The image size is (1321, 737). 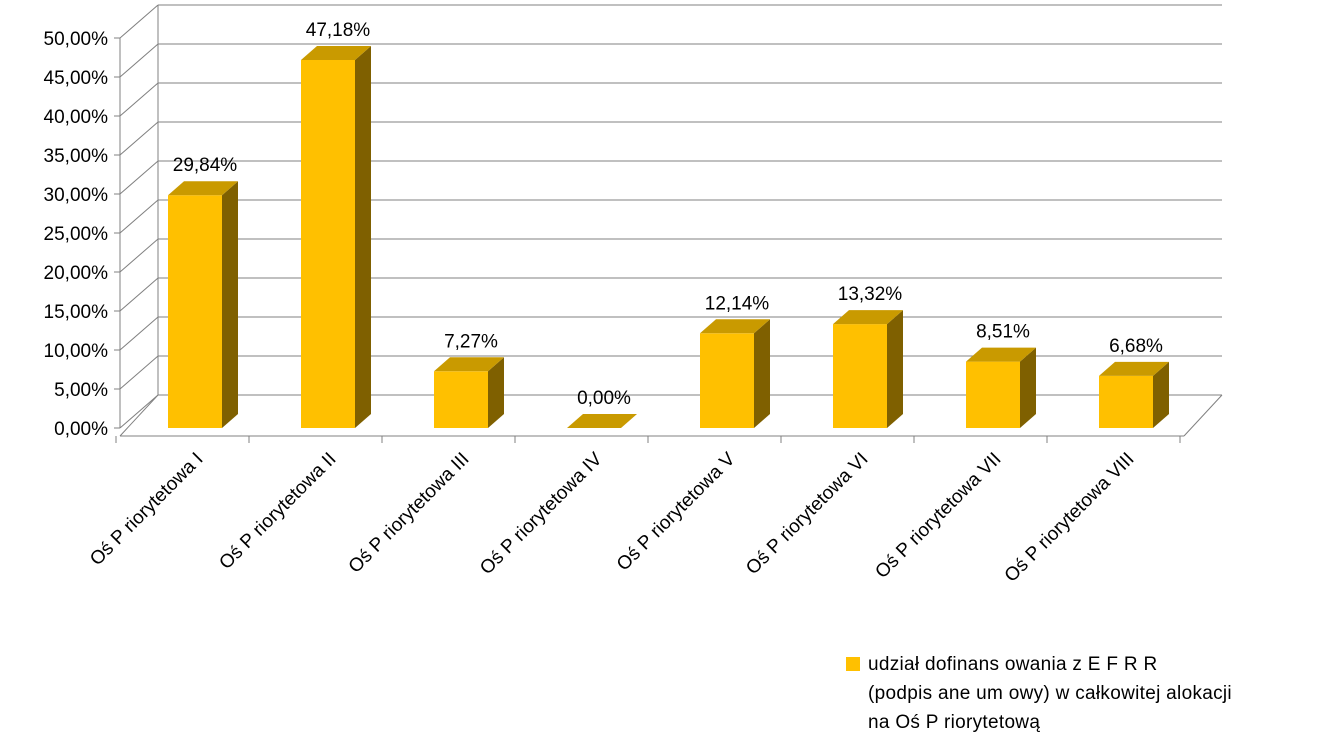 I want to click on y-tick-label: 5,00%, so click(x=81, y=390).